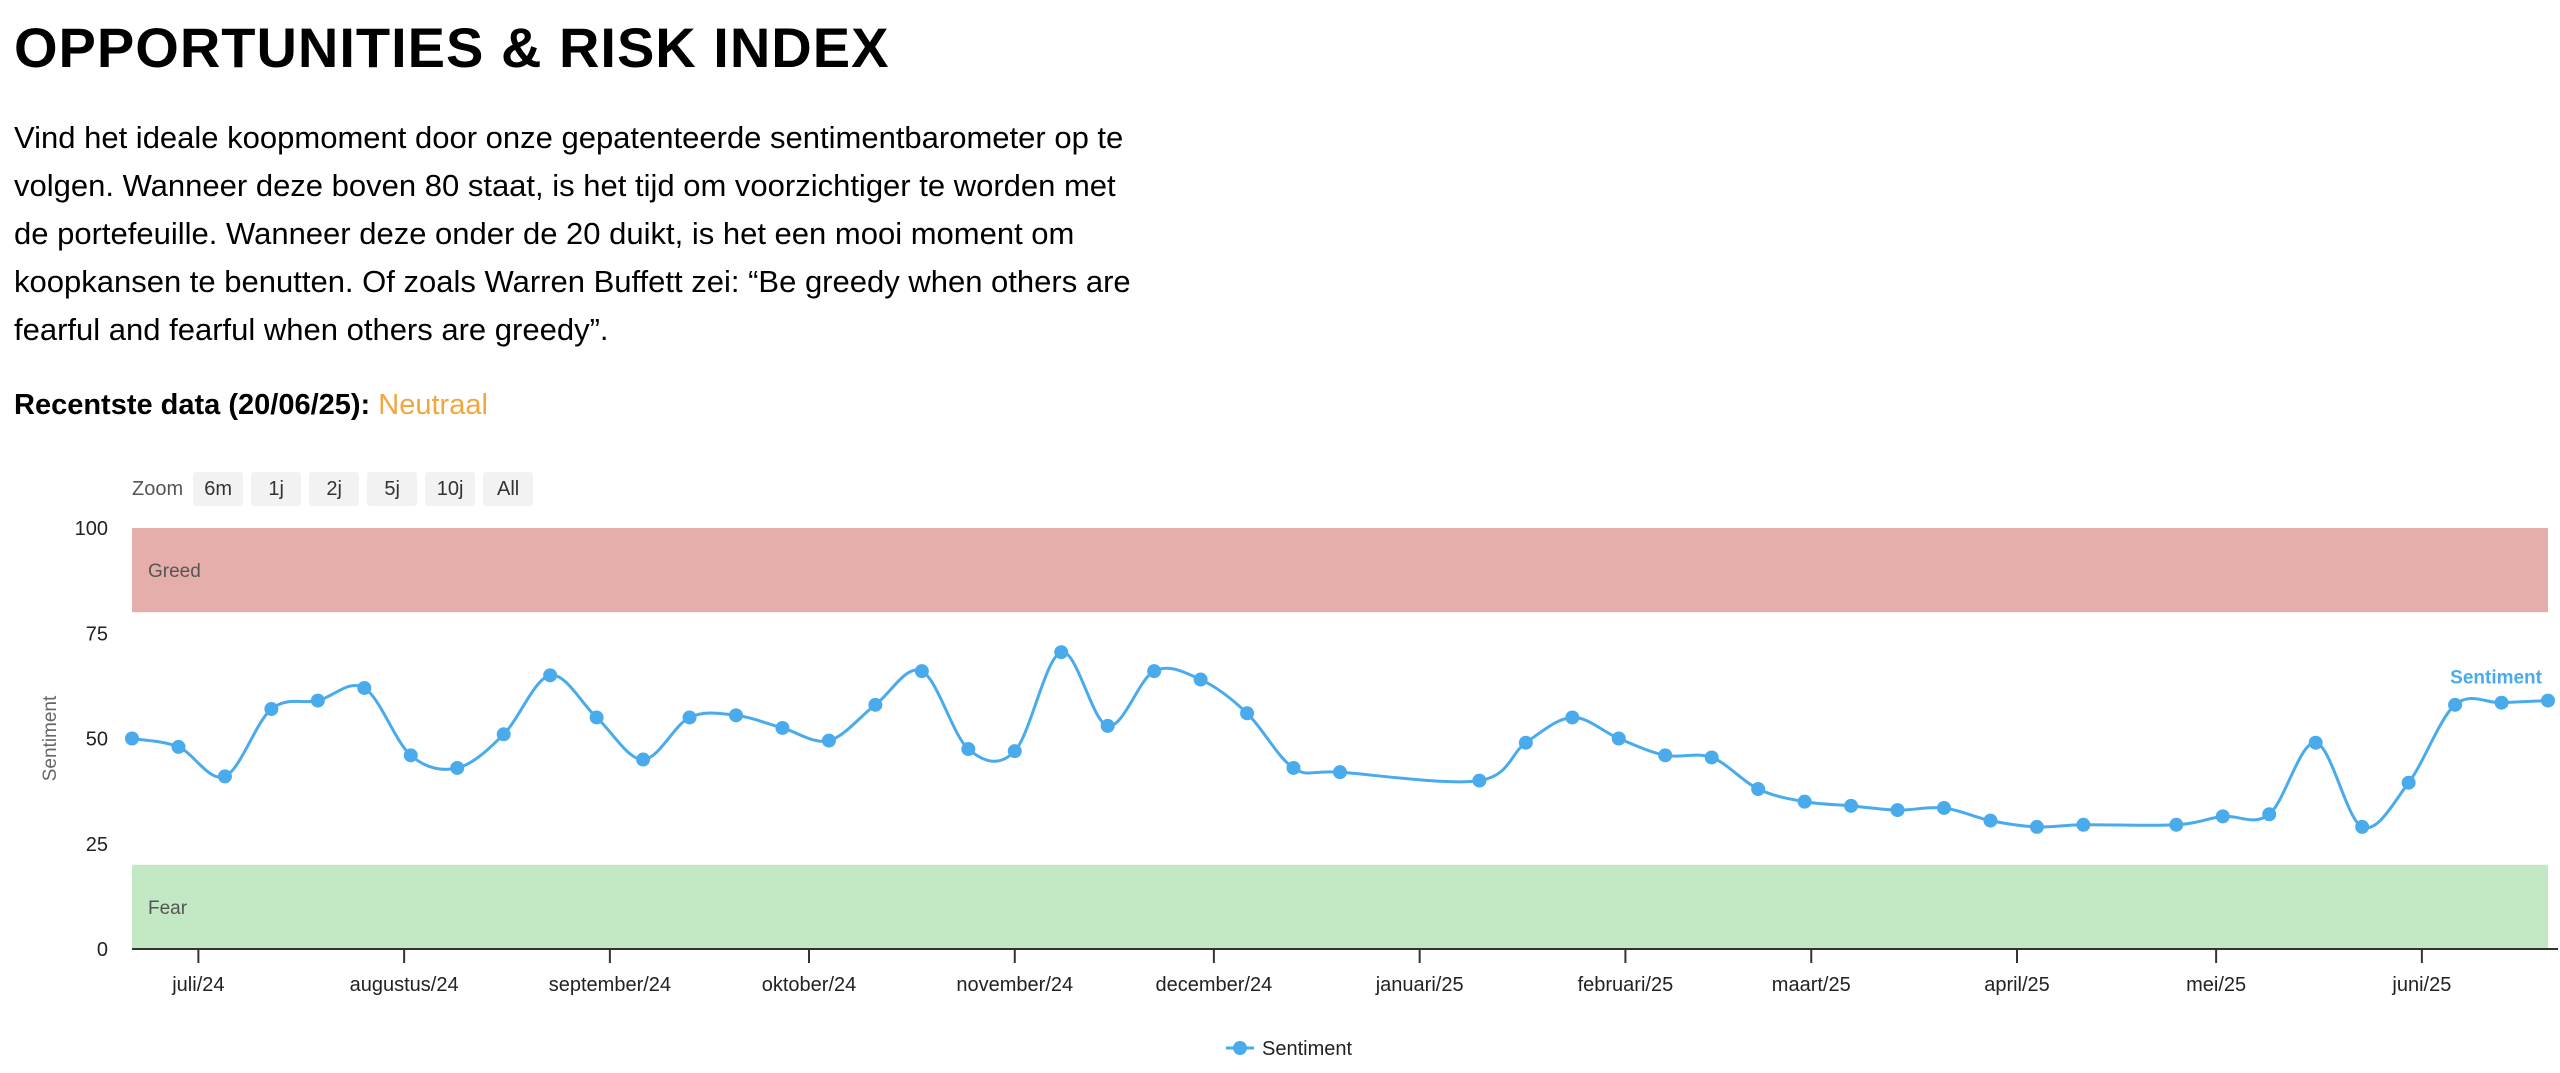 This screenshot has height=1073, width=2560. What do you see at coordinates (218, 489) in the screenshot?
I see `zoom-button-6m: 6m` at bounding box center [218, 489].